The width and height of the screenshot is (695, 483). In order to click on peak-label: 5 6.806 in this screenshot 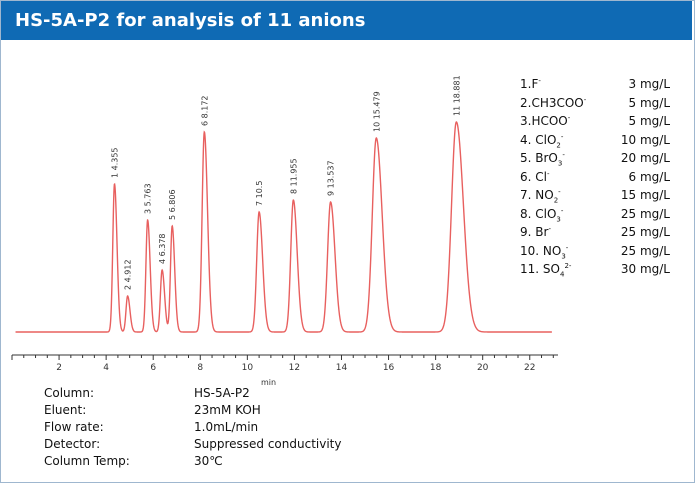, I will do `click(172, 204)`.